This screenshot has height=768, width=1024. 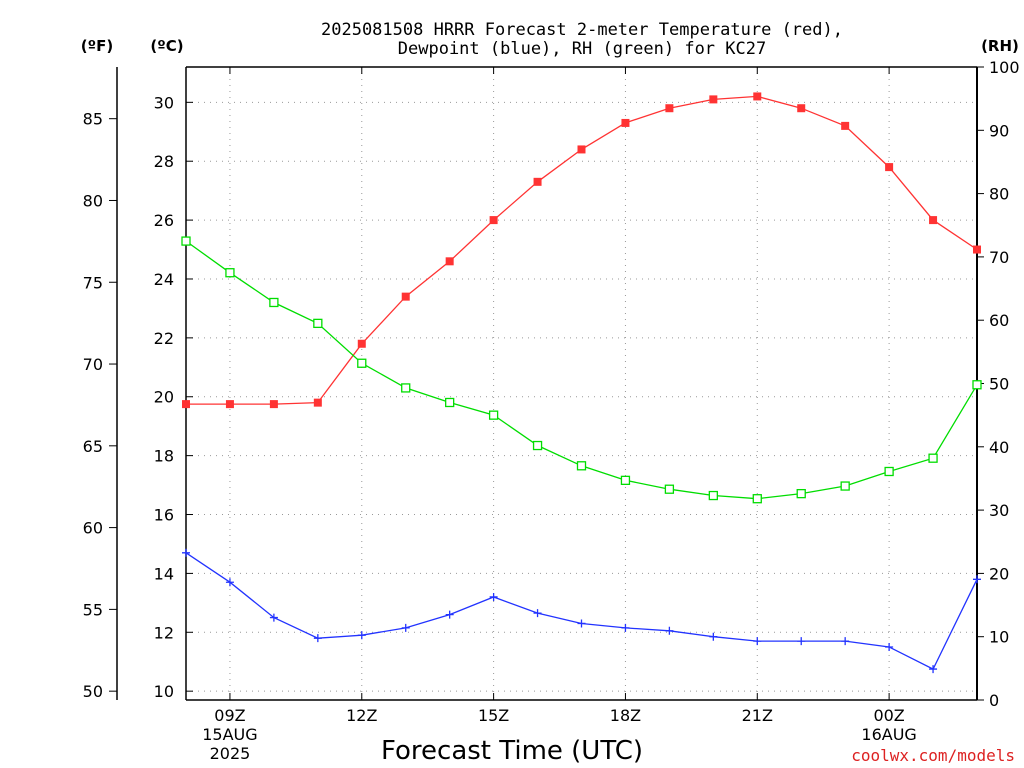 I want to click on rh-tick-label: 100, so click(x=1004, y=67).